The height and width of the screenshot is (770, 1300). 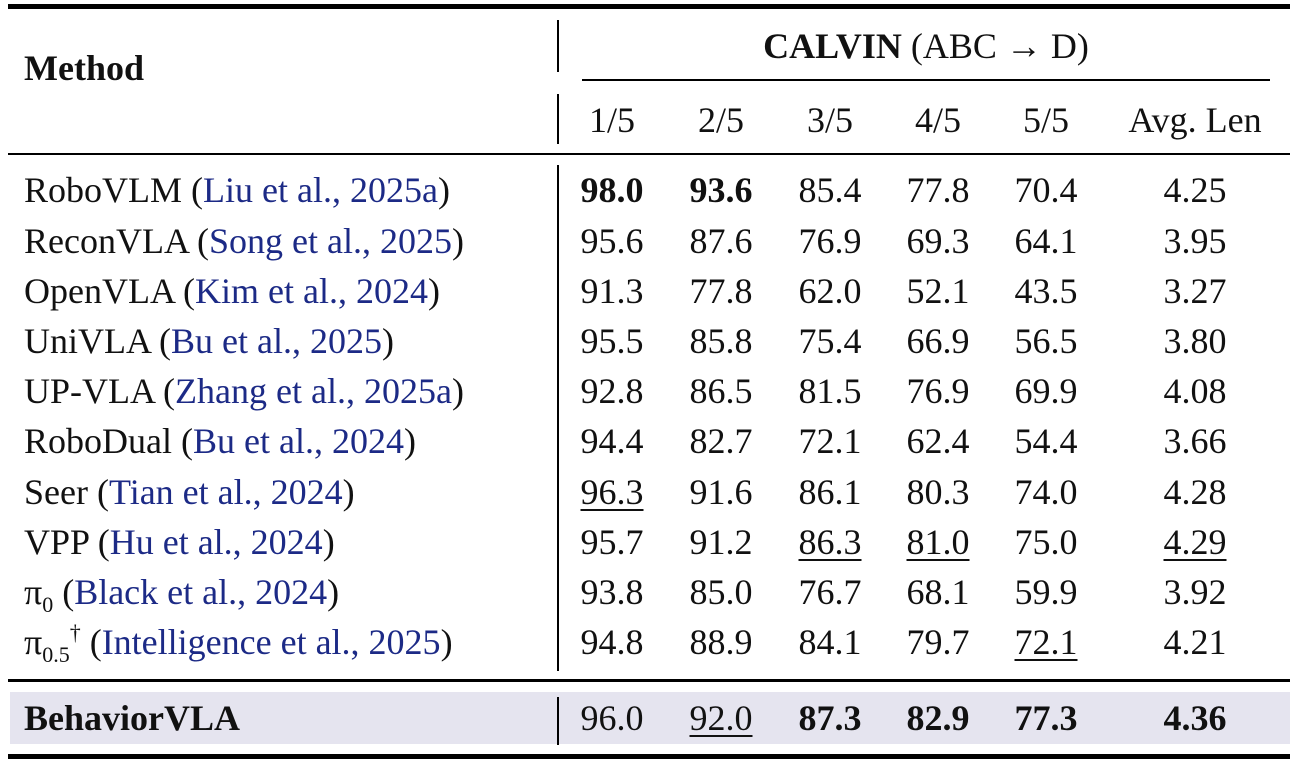 I want to click on value-cell: 87.6, so click(x=721, y=241).